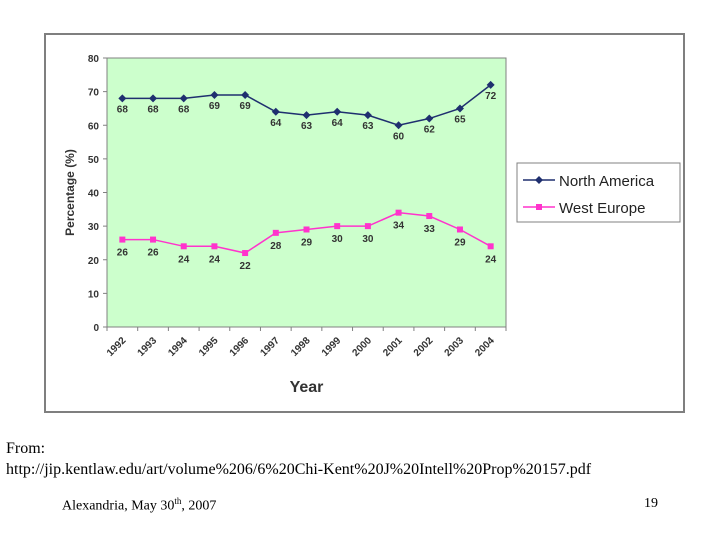  I want to click on y-tick-label: 40, so click(94, 194).